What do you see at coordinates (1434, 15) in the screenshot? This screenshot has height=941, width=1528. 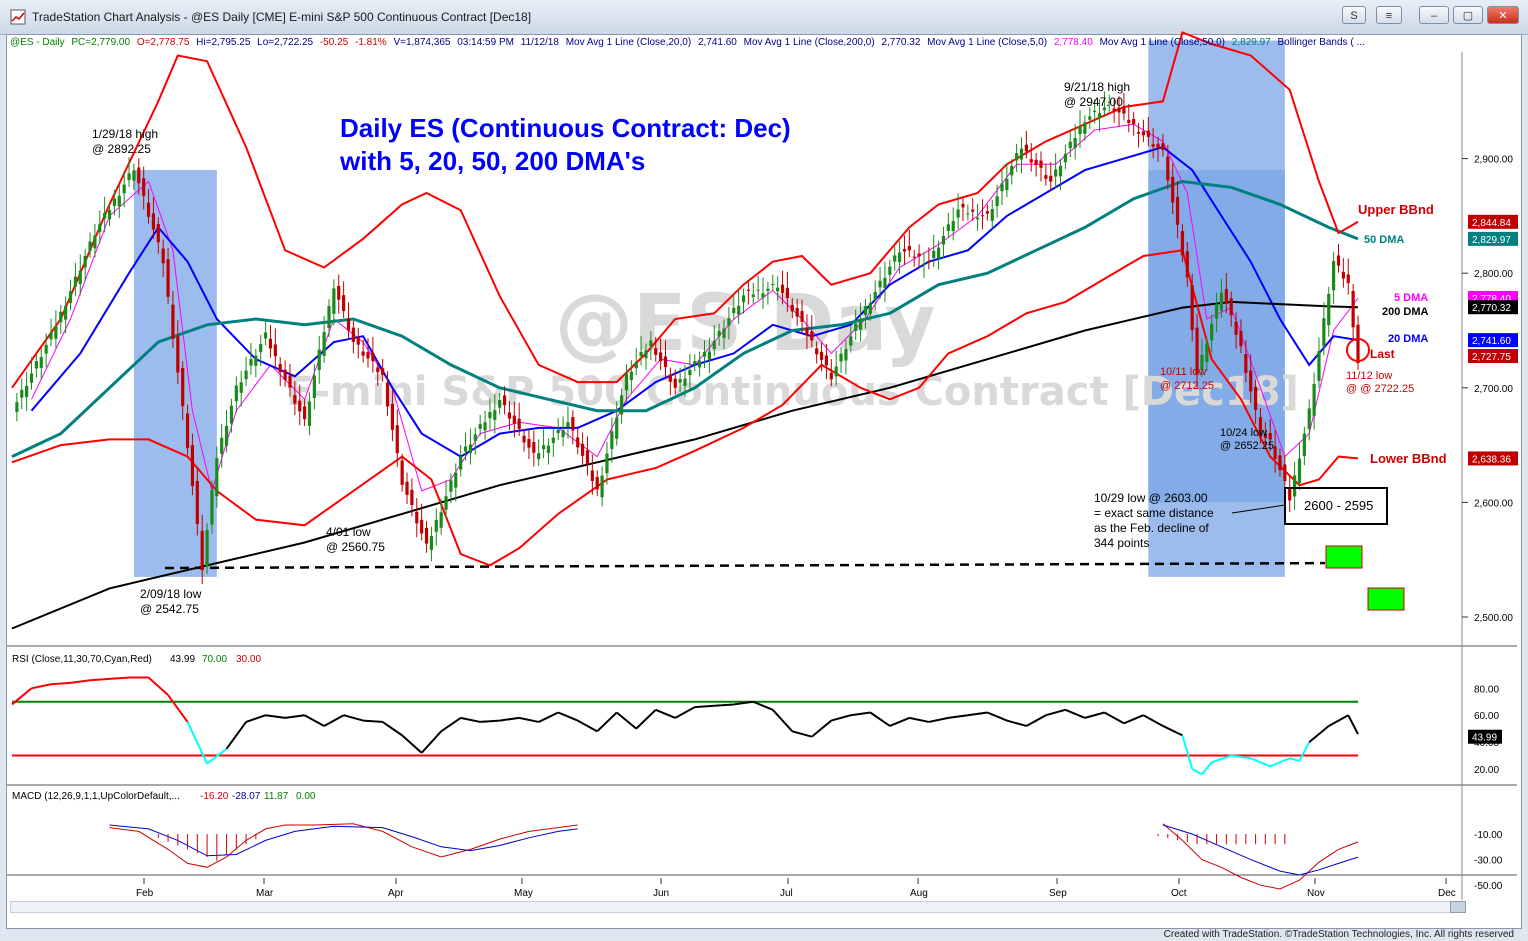 I see `minimize-button: –` at bounding box center [1434, 15].